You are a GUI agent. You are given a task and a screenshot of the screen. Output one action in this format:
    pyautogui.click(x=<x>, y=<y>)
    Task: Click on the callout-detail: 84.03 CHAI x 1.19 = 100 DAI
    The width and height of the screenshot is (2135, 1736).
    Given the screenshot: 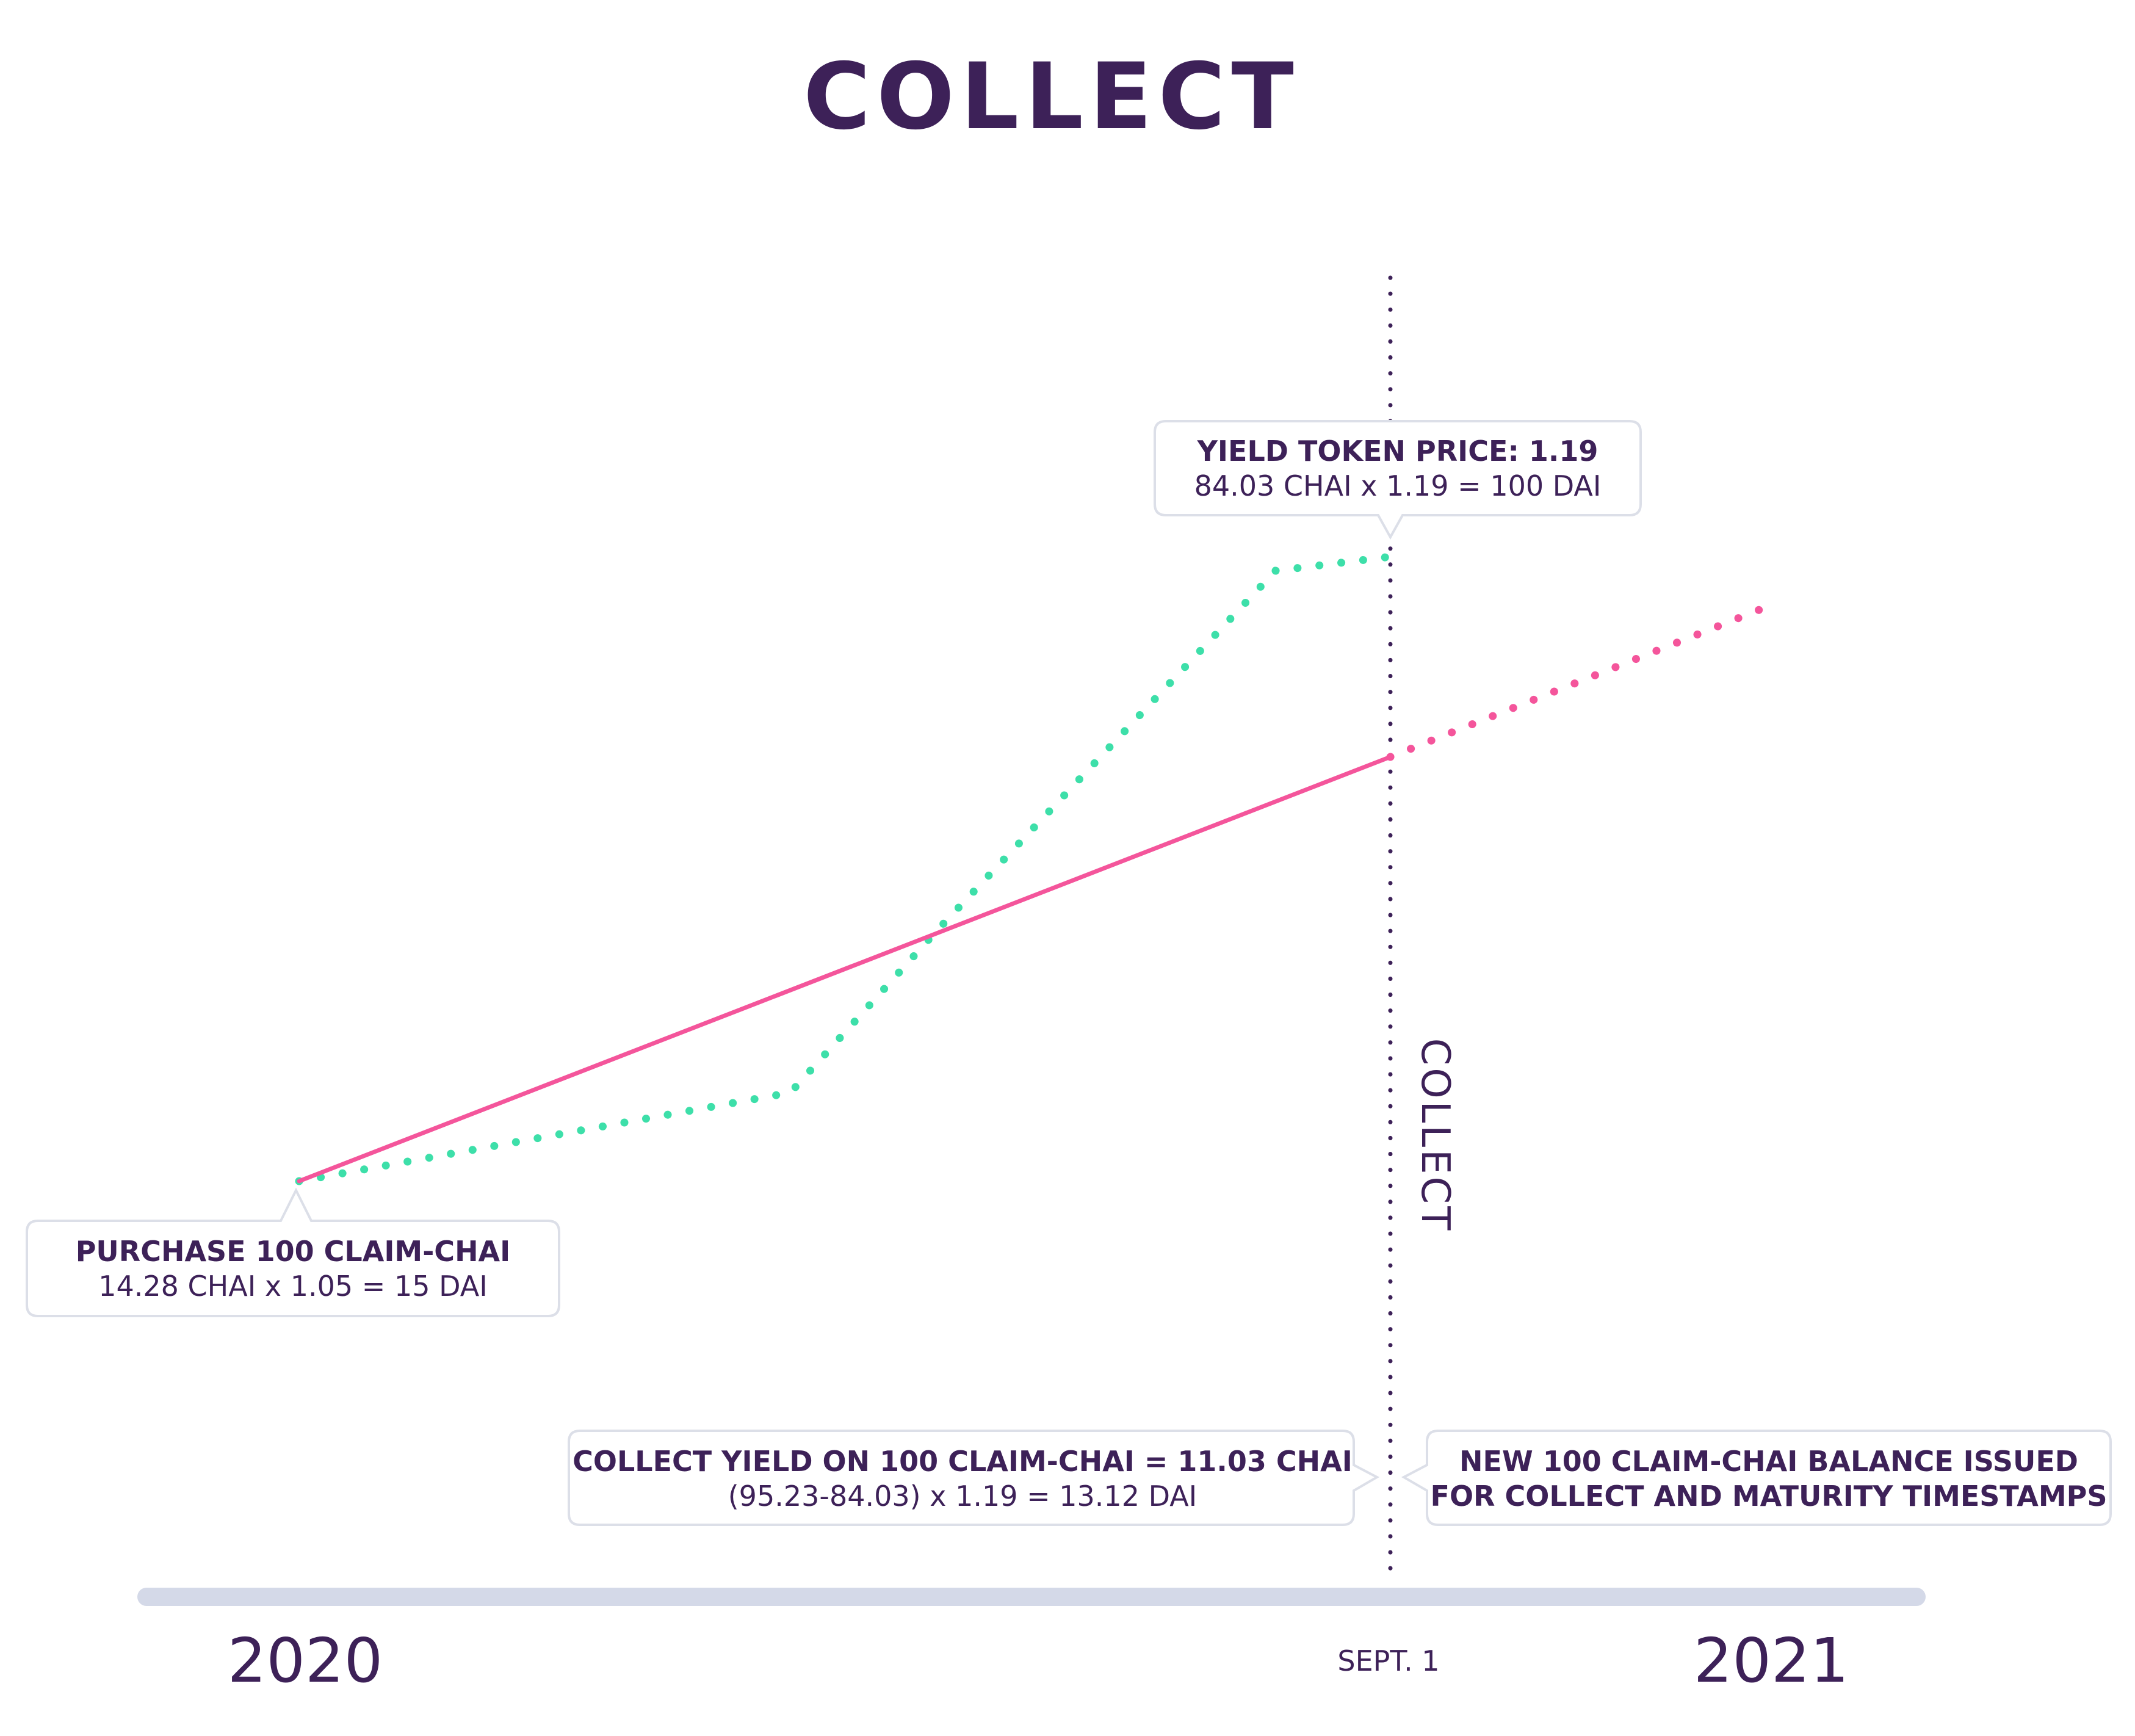 What is the action you would take?
    pyautogui.click(x=1398, y=486)
    